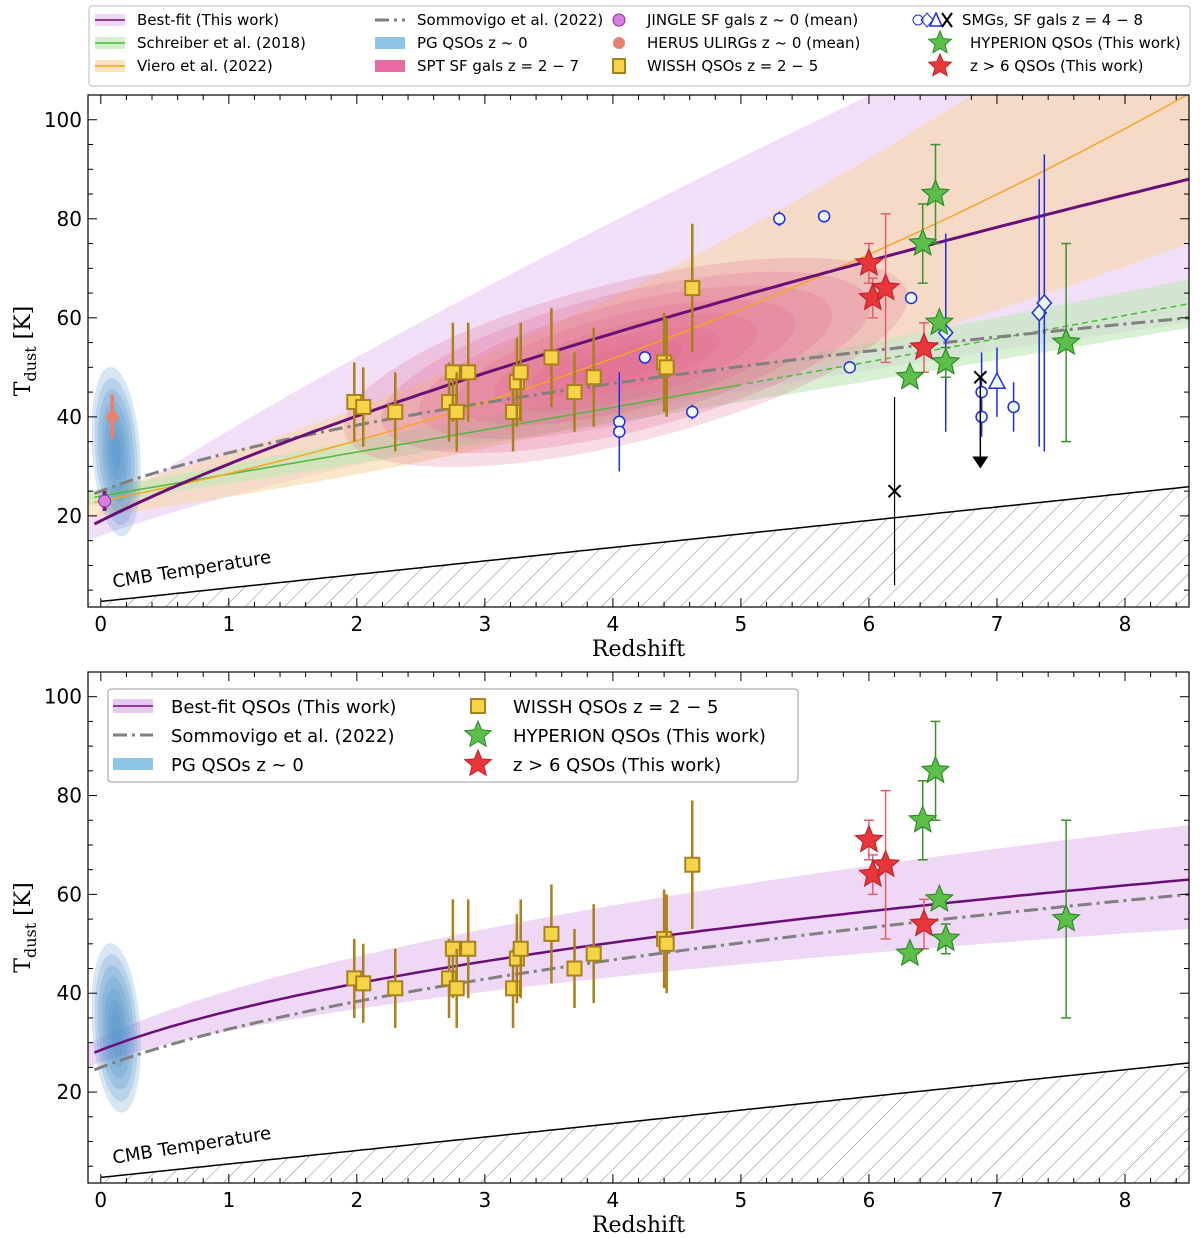  Describe the element at coordinates (619, 66) in the screenshot. I see `legend-marker-square` at that location.